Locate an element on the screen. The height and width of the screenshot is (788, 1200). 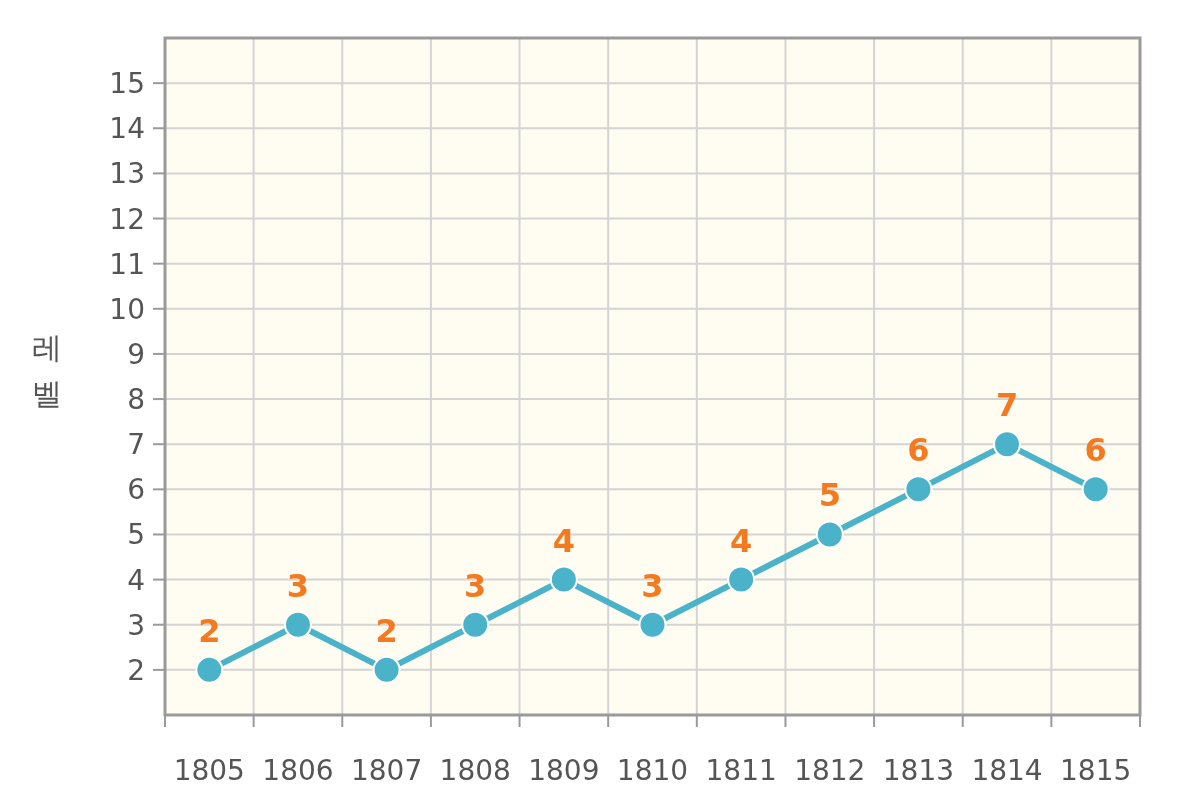
x-tick-label: 1813 is located at coordinates (918, 770).